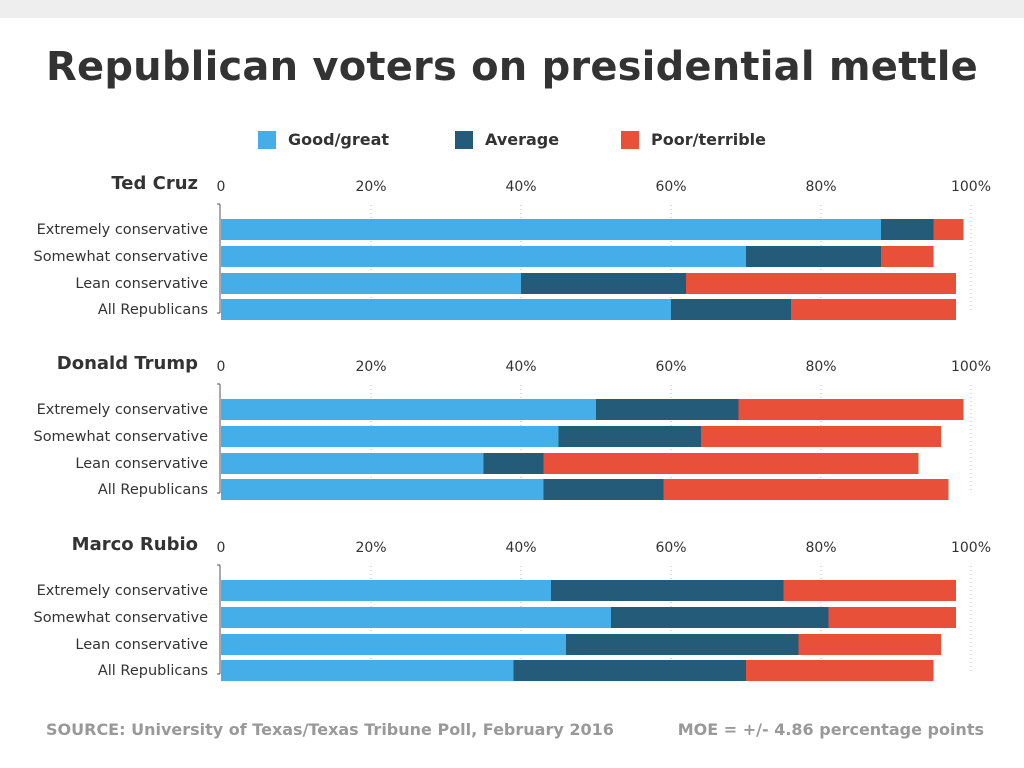 Image resolution: width=1024 pixels, height=768 pixels. What do you see at coordinates (464, 139) in the screenshot?
I see `legend-swatch-average` at bounding box center [464, 139].